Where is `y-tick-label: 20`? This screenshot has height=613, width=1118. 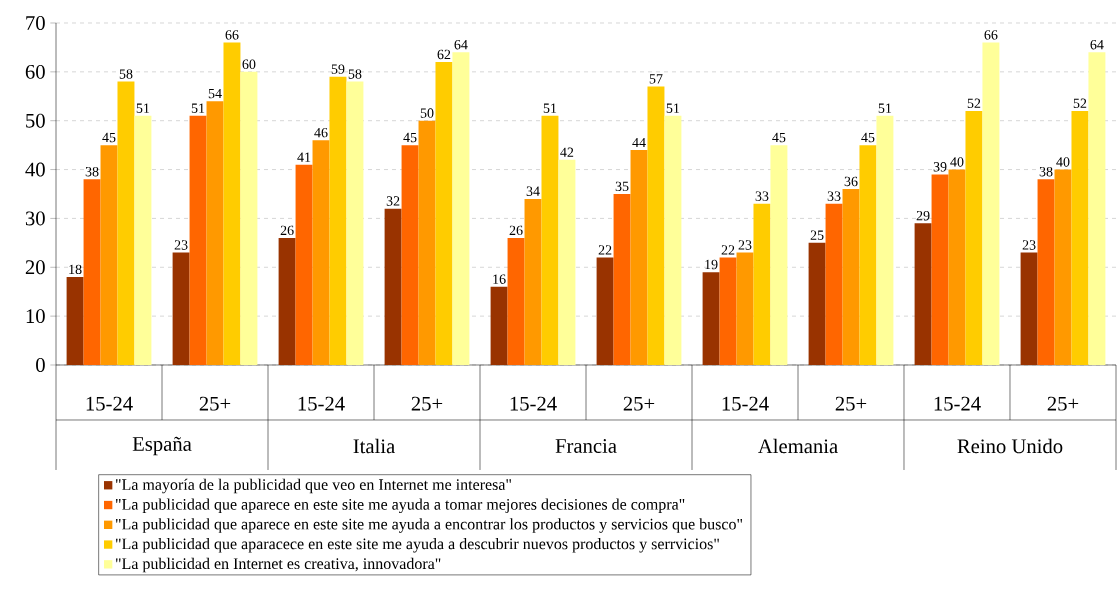 y-tick-label: 20 is located at coordinates (35, 267).